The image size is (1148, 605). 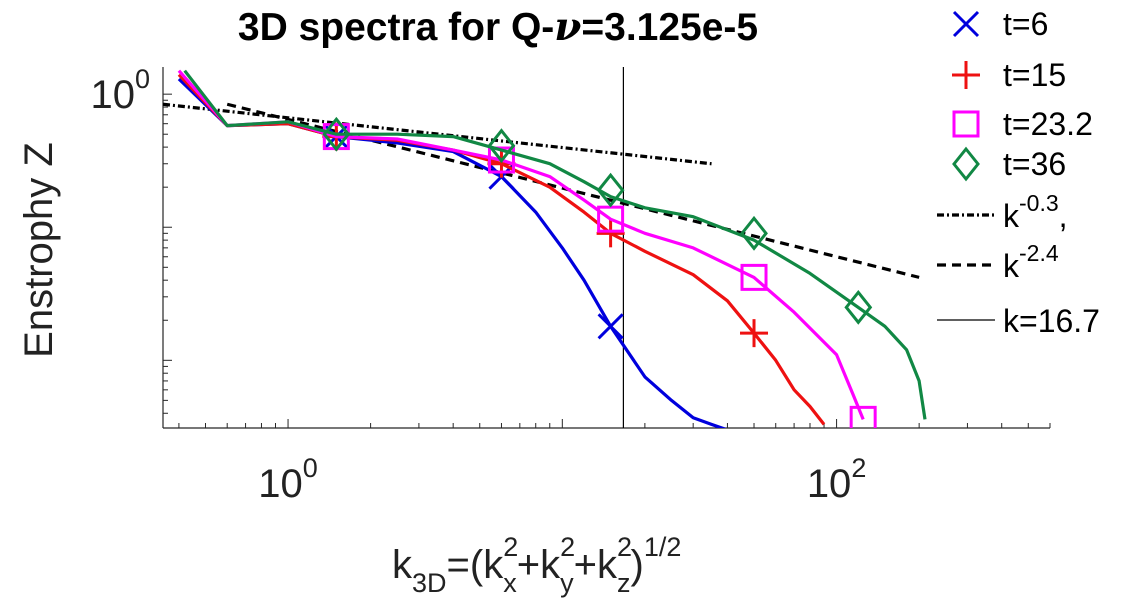 What do you see at coordinates (754, 233) in the screenshot?
I see `series-marker-t=36-3` at bounding box center [754, 233].